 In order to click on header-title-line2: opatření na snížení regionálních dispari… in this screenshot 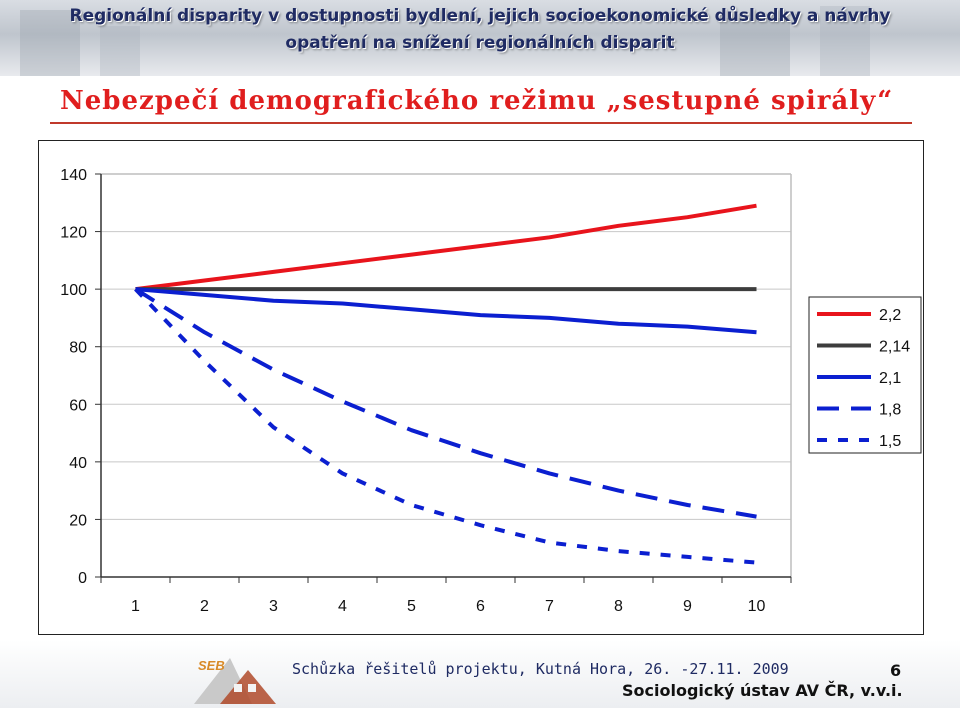, I will do `click(480, 43)`.